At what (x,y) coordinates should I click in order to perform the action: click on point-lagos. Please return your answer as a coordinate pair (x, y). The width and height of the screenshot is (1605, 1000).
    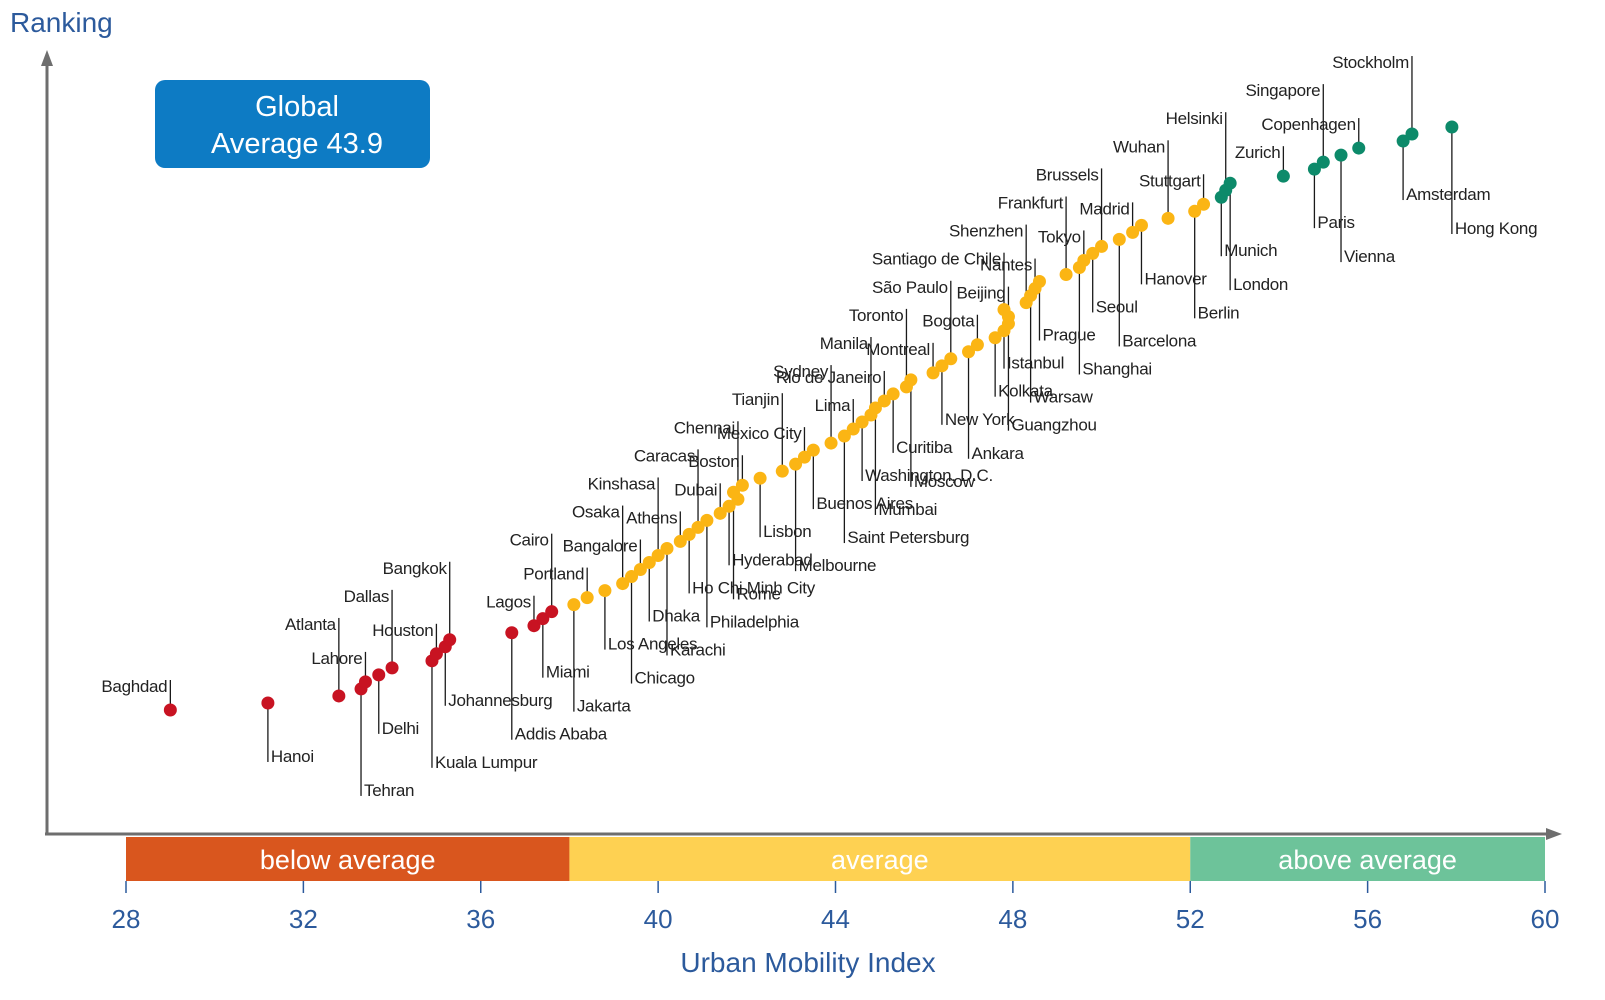
    Looking at the image, I should click on (534, 626).